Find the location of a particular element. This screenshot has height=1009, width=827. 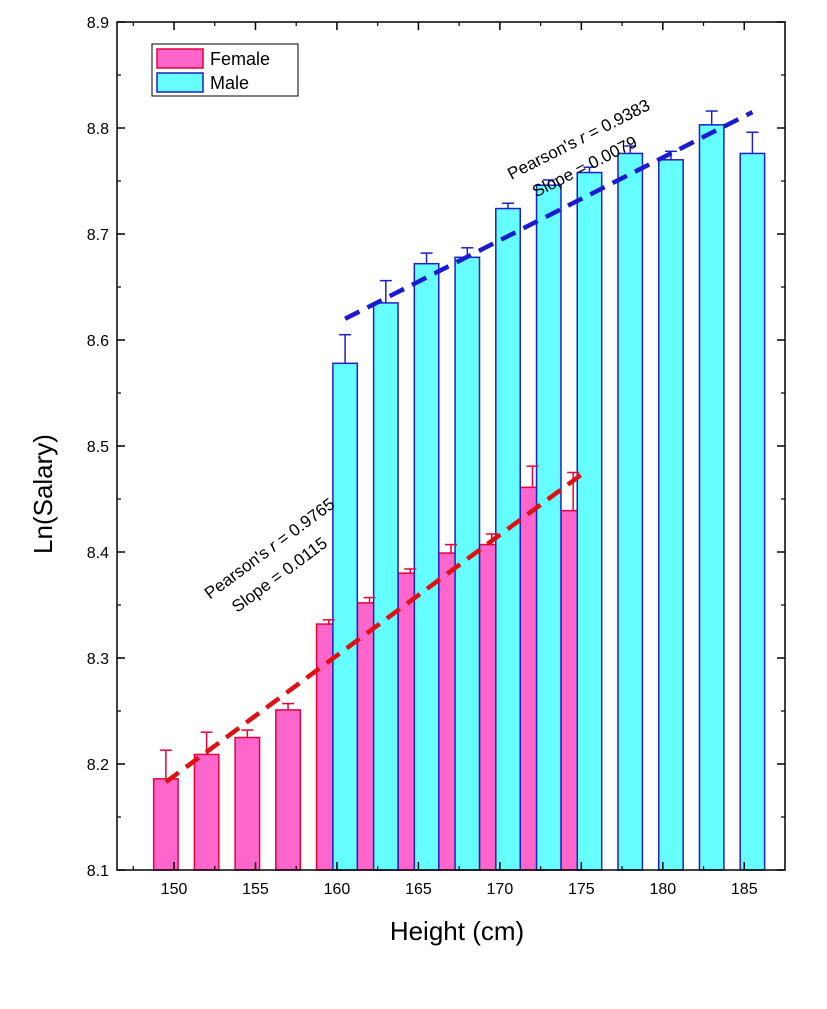

legend-label-female: Female is located at coordinates (240, 59).